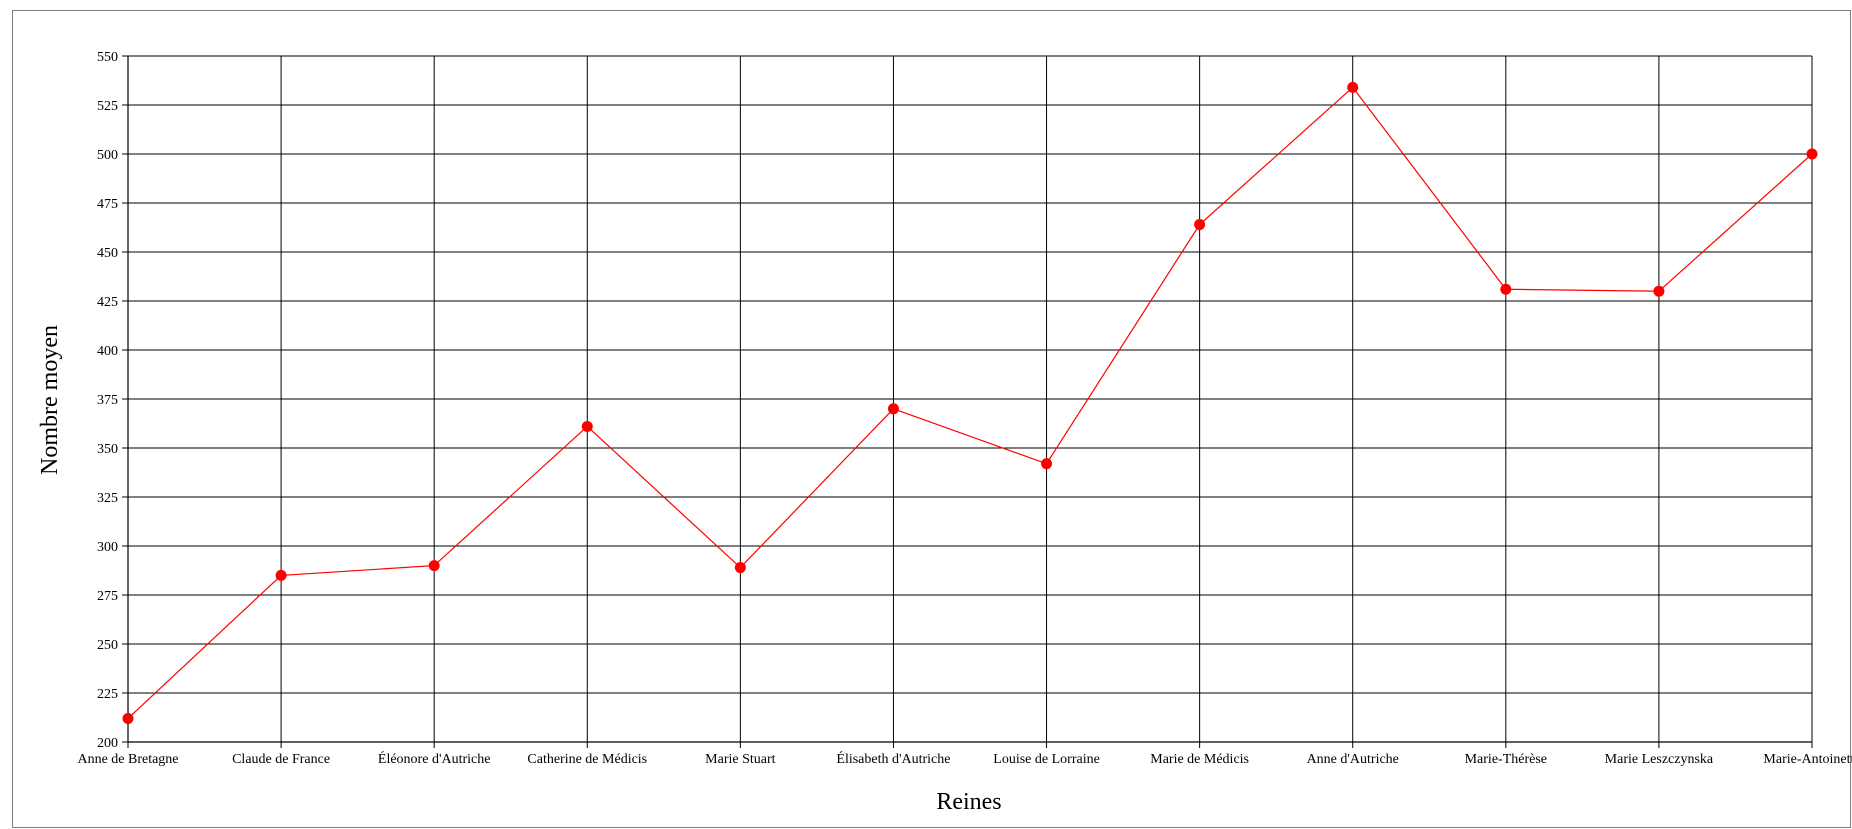 The image size is (1852, 829). I want to click on x-tick-label: Marie Leszczynska, so click(1659, 759).